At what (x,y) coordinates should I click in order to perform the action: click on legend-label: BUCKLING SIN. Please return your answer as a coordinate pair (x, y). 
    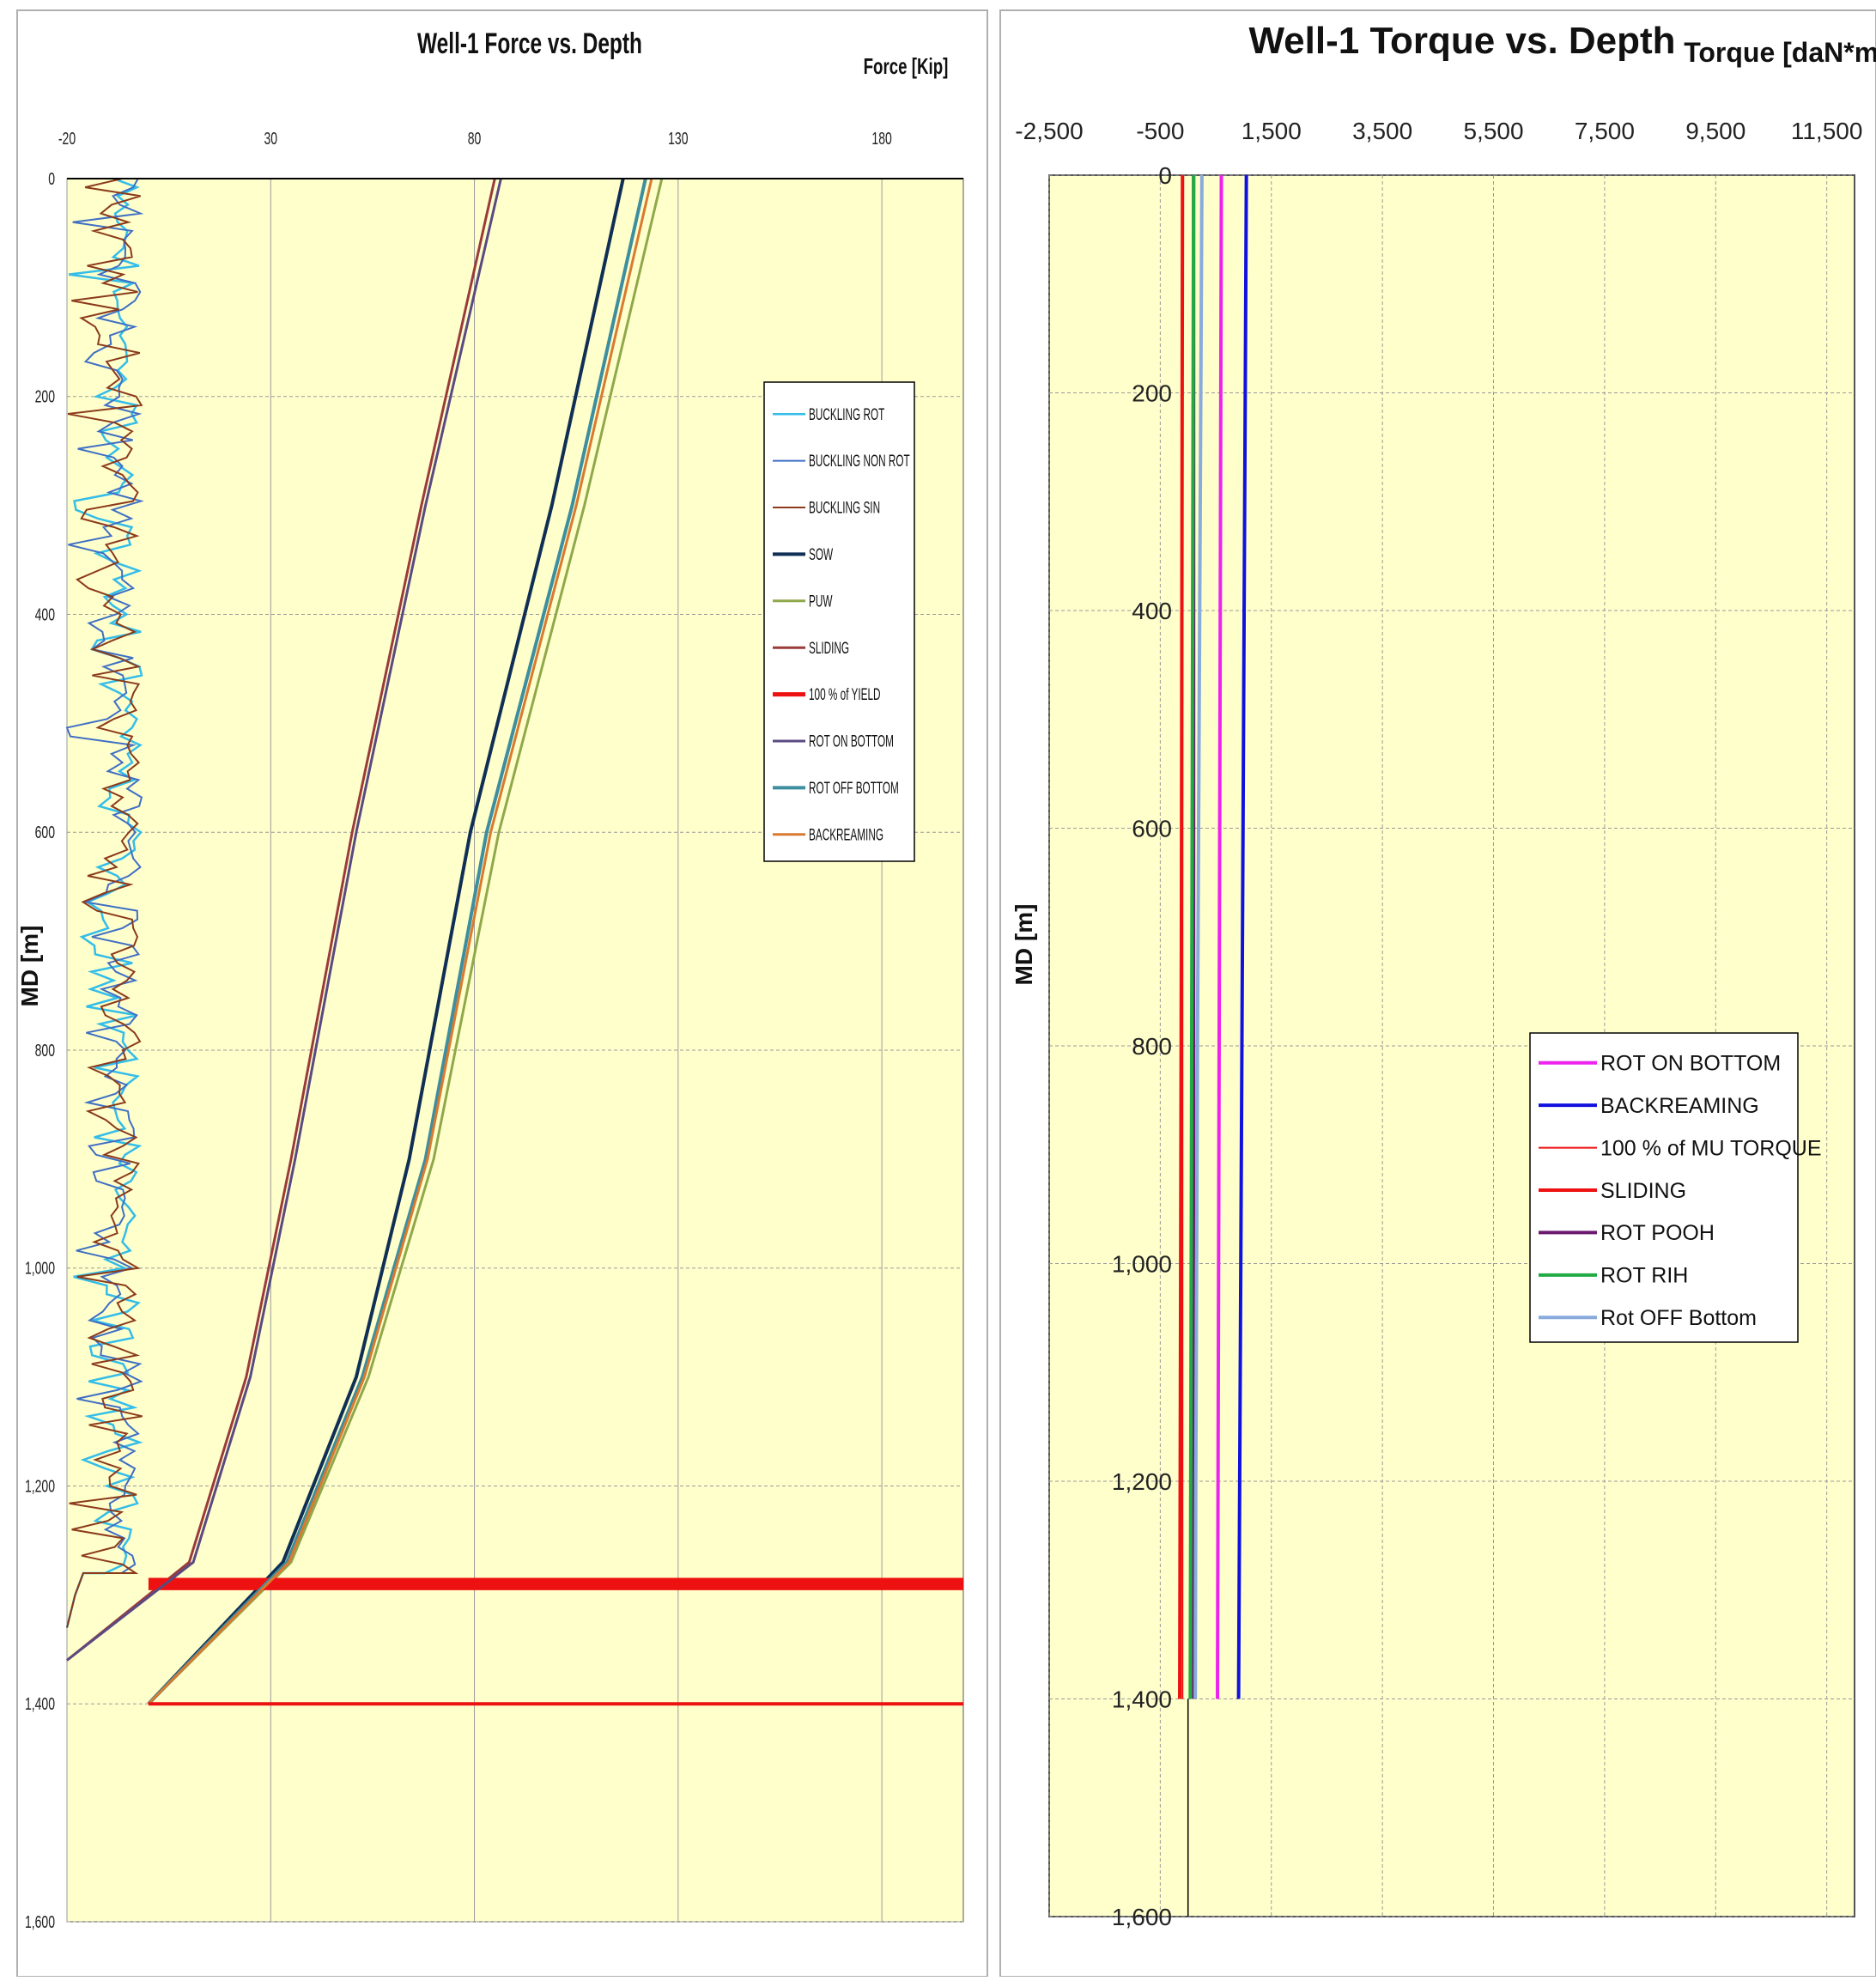
    Looking at the image, I should click on (845, 508).